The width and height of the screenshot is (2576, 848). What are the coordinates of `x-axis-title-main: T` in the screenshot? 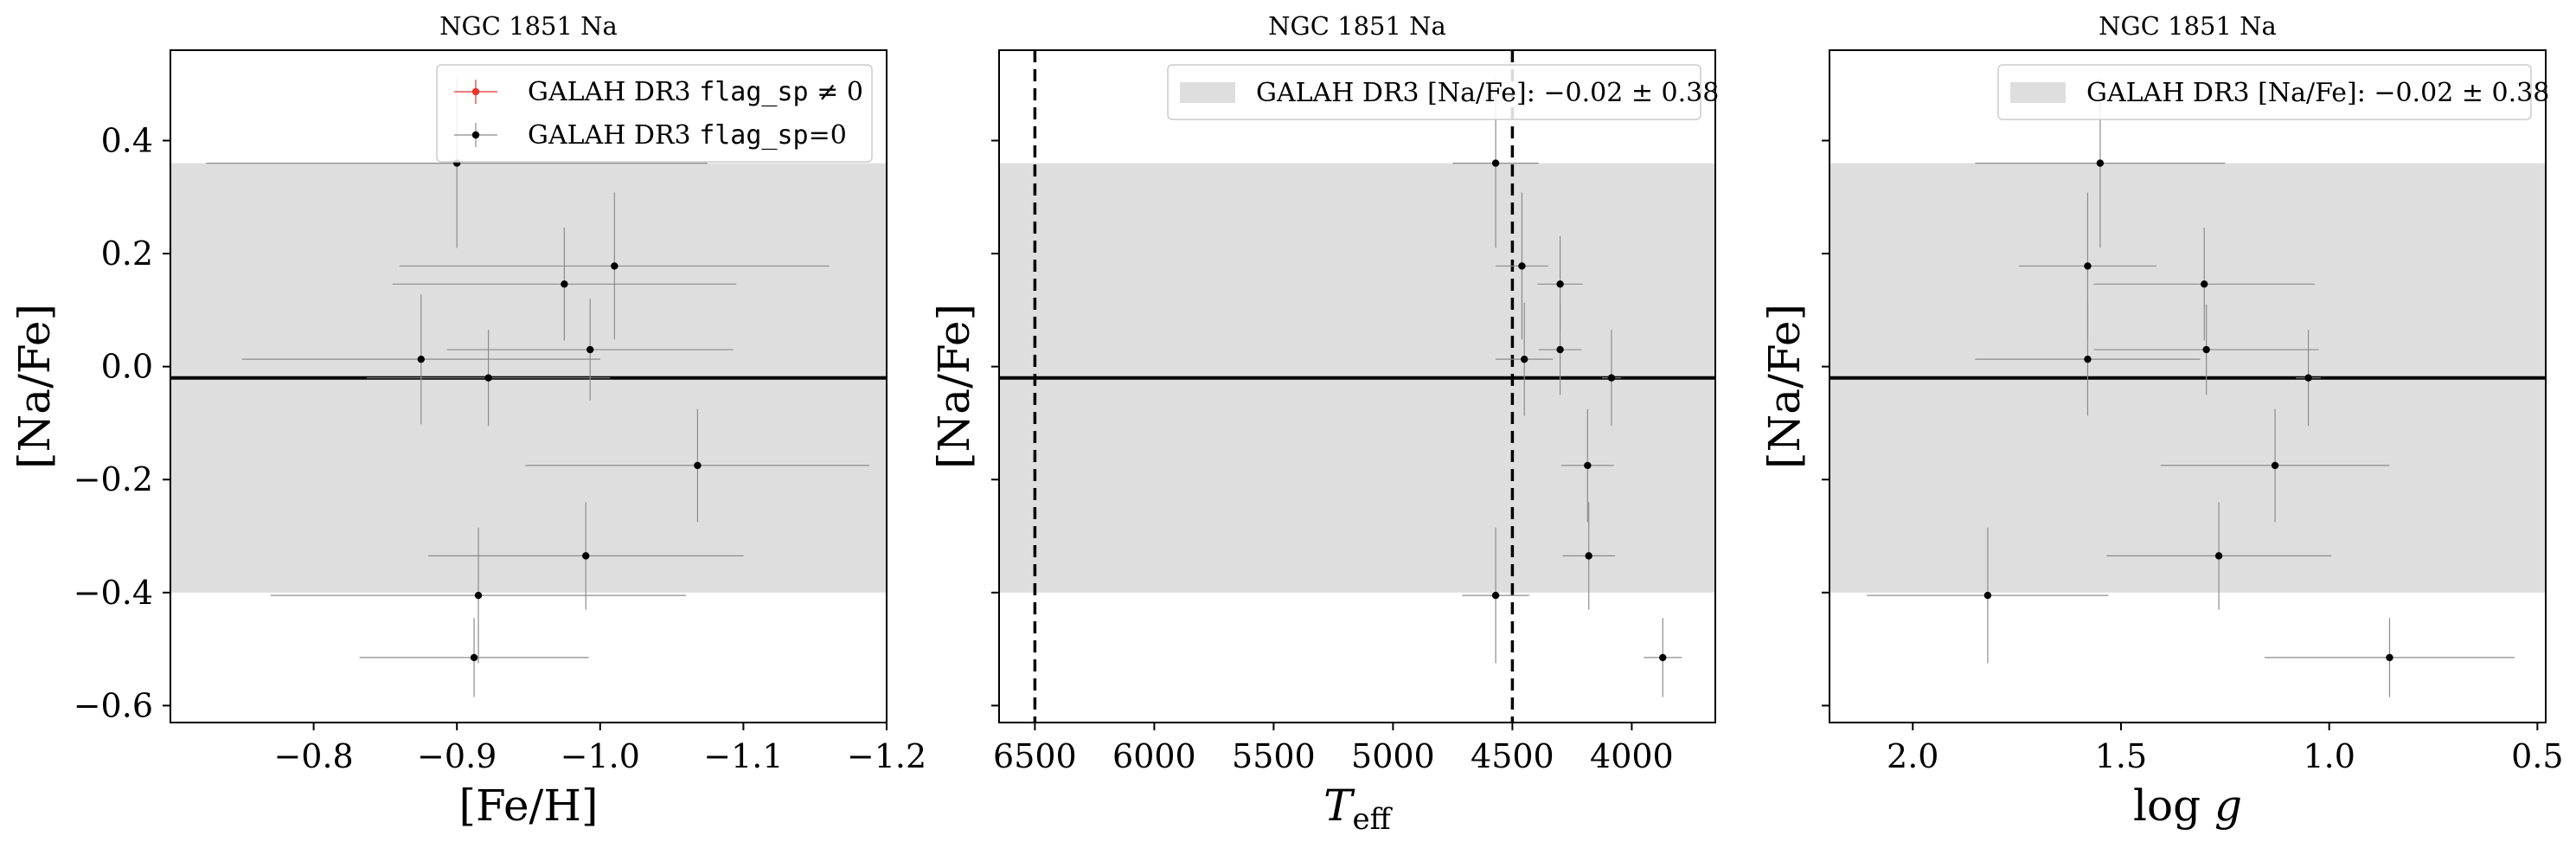 It's located at (1339, 806).